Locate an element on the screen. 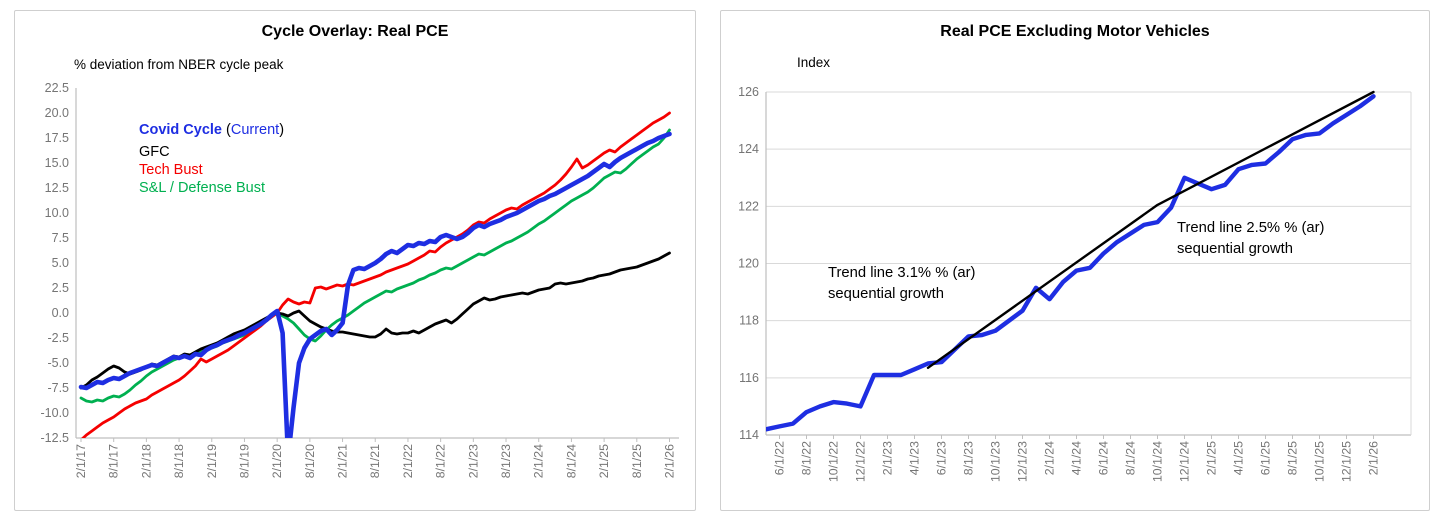 Image resolution: width=1432 pixels, height=525 pixels. legend-label: GFC is located at coordinates (154, 152).